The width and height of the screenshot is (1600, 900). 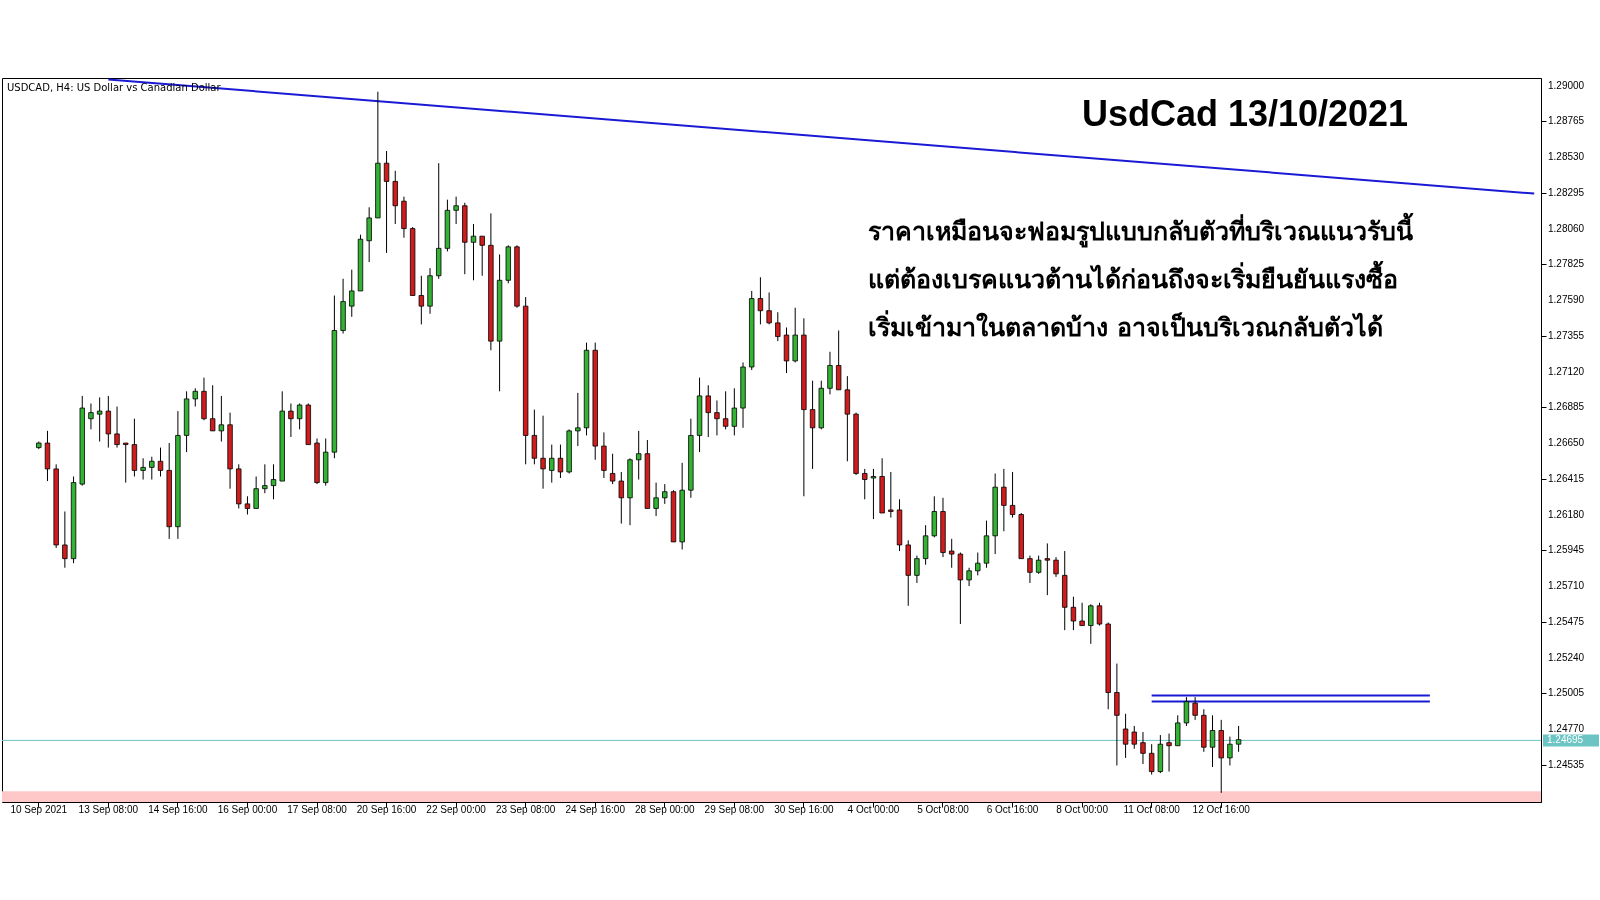 What do you see at coordinates (1125, 326) in the screenshot?
I see `annotation: เริ่มเข้ามาในตลาดบ้าง อาจเป็นบริเวณกลับตัวได้` at bounding box center [1125, 326].